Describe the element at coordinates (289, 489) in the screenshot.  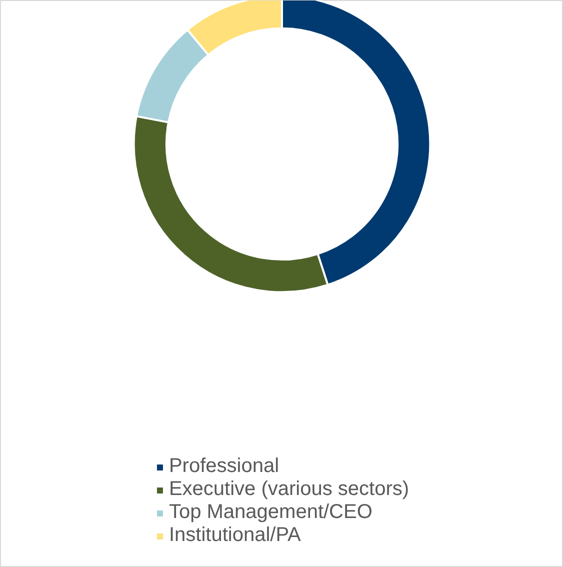
I see `legend-label: Executive (various sectors)` at that location.